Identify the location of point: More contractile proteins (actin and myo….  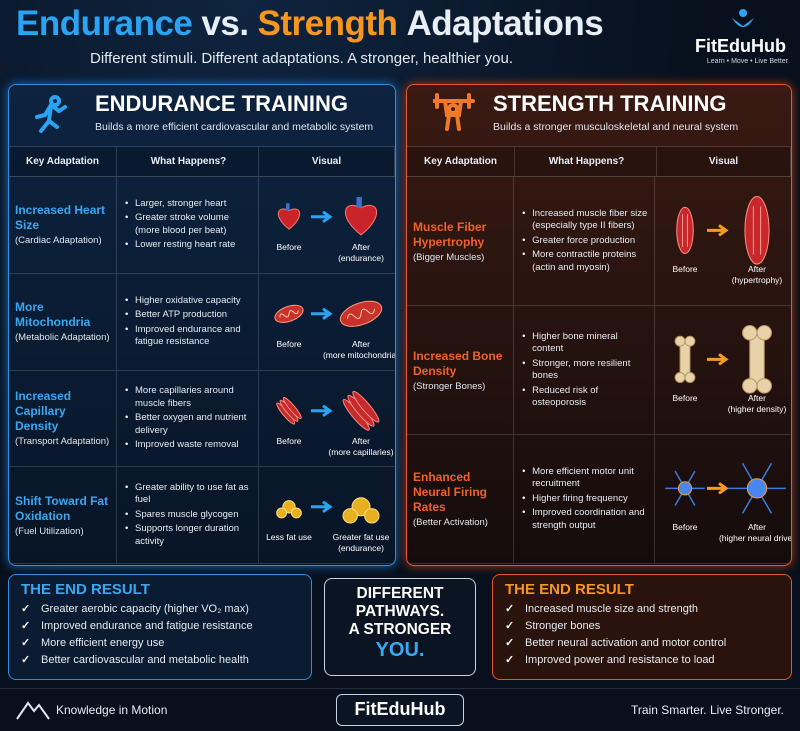
(585, 261).